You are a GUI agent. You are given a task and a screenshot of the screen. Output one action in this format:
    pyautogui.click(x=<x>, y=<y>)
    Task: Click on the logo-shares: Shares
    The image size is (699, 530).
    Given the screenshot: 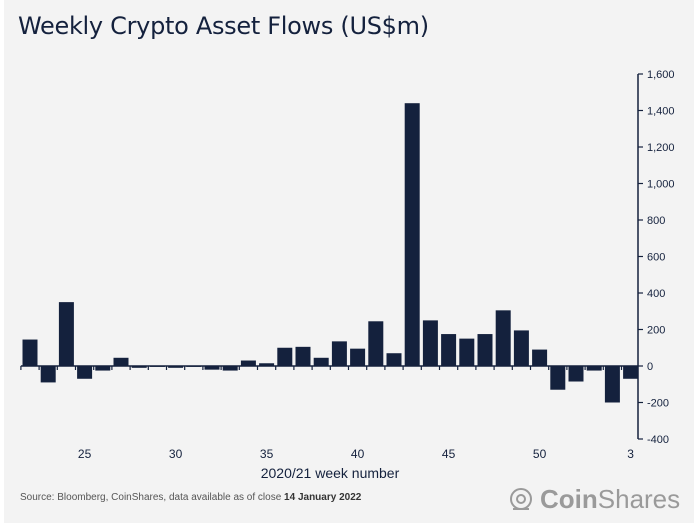 What is the action you would take?
    pyautogui.click(x=639, y=499)
    